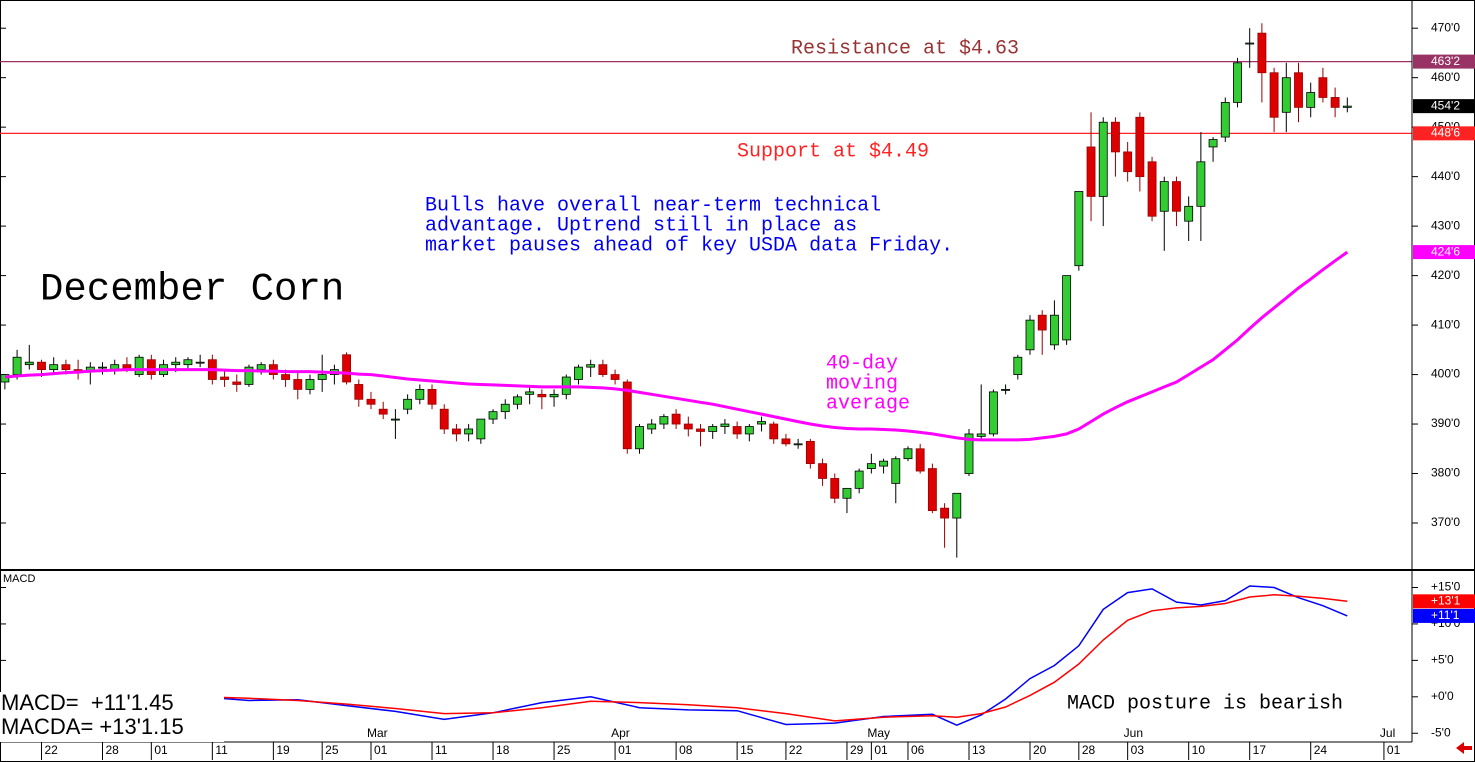  I want to click on readout-box, so click(112, 717).